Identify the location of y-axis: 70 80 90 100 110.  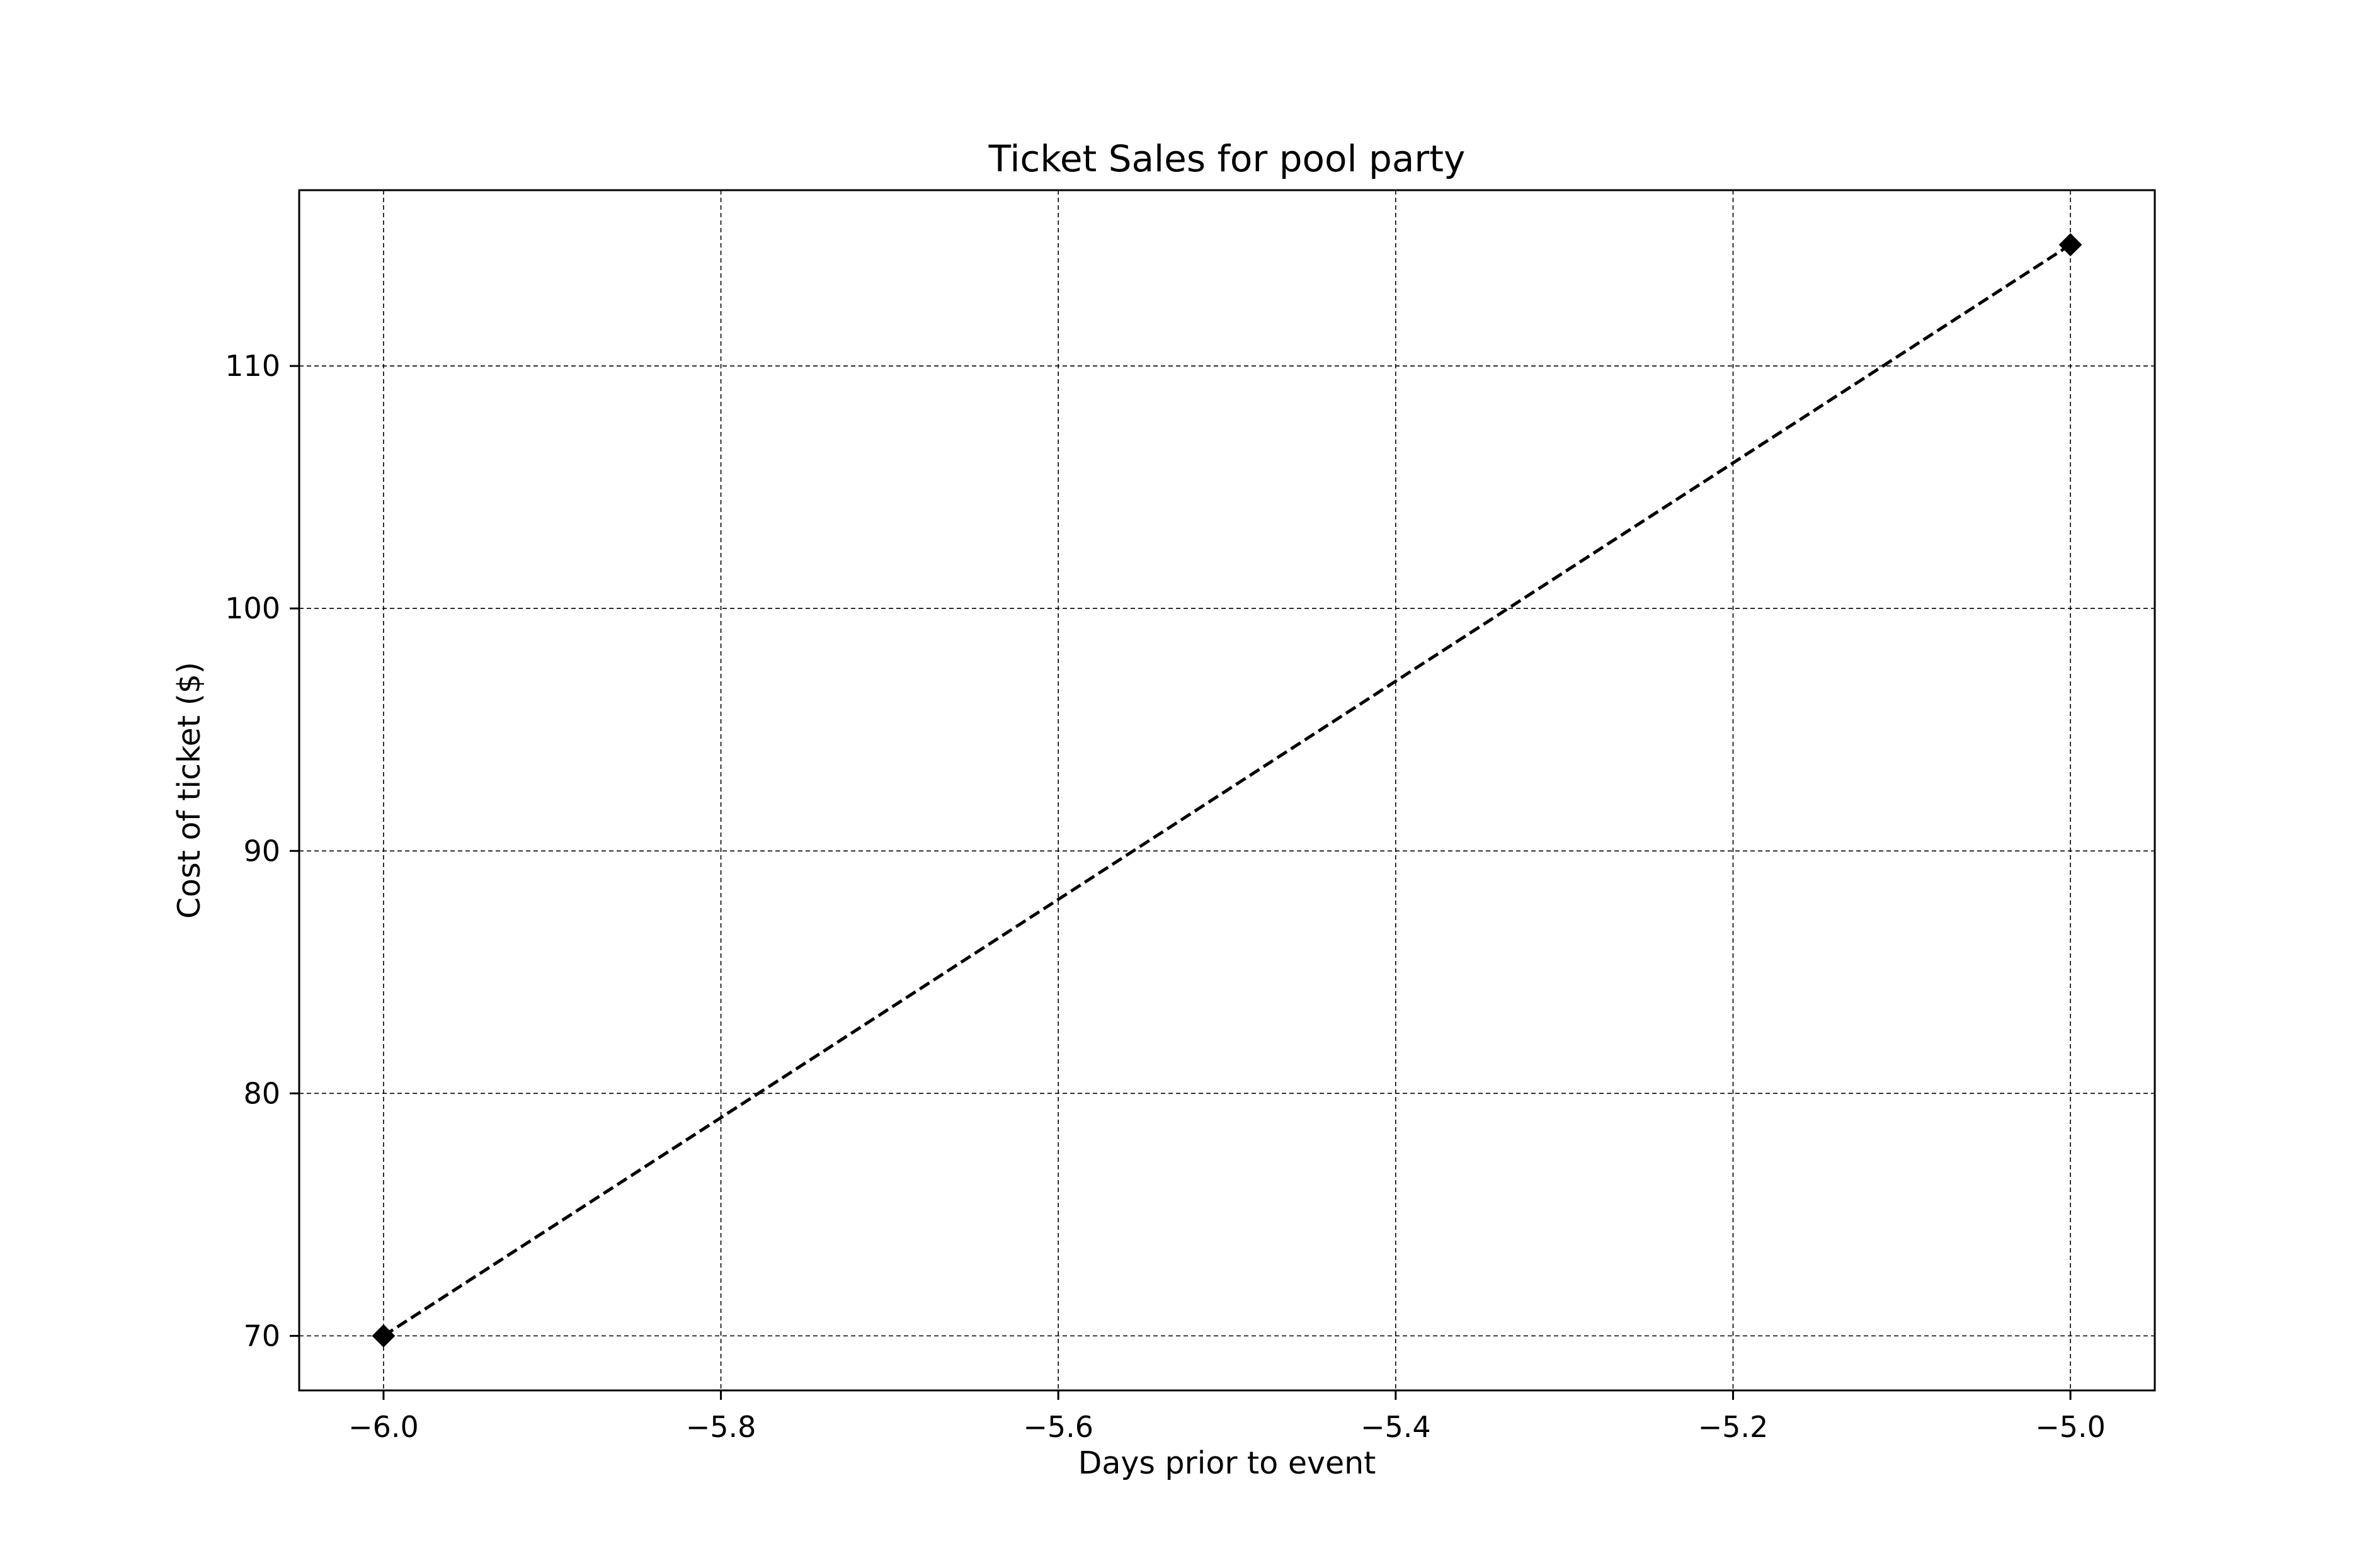
(262, 851).